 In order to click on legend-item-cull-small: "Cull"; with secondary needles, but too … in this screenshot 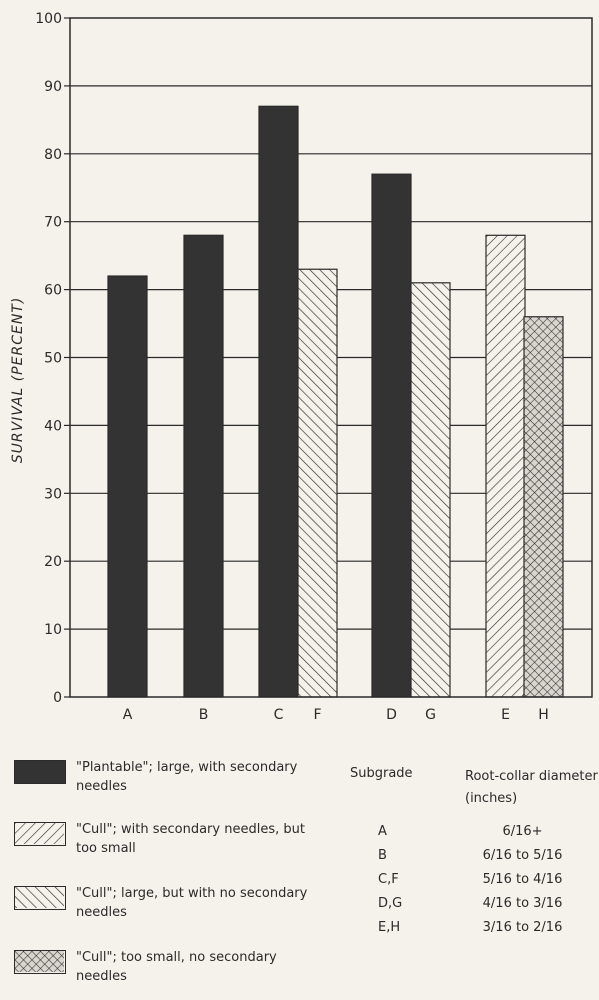, I will do `click(164, 847)`.